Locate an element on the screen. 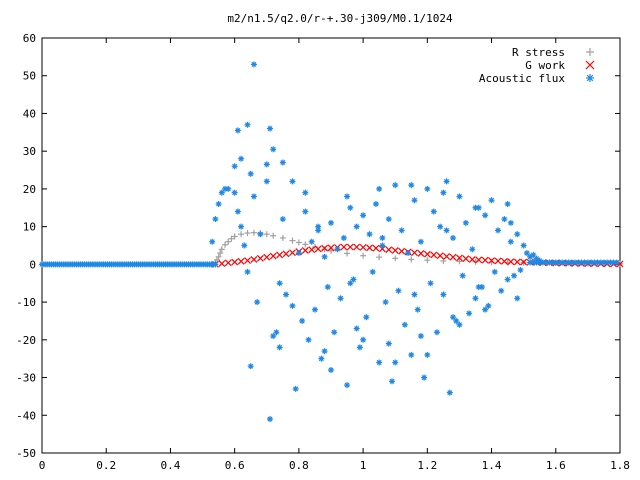 The height and width of the screenshot is (480, 640). x-tick-label: 1 is located at coordinates (363, 465).